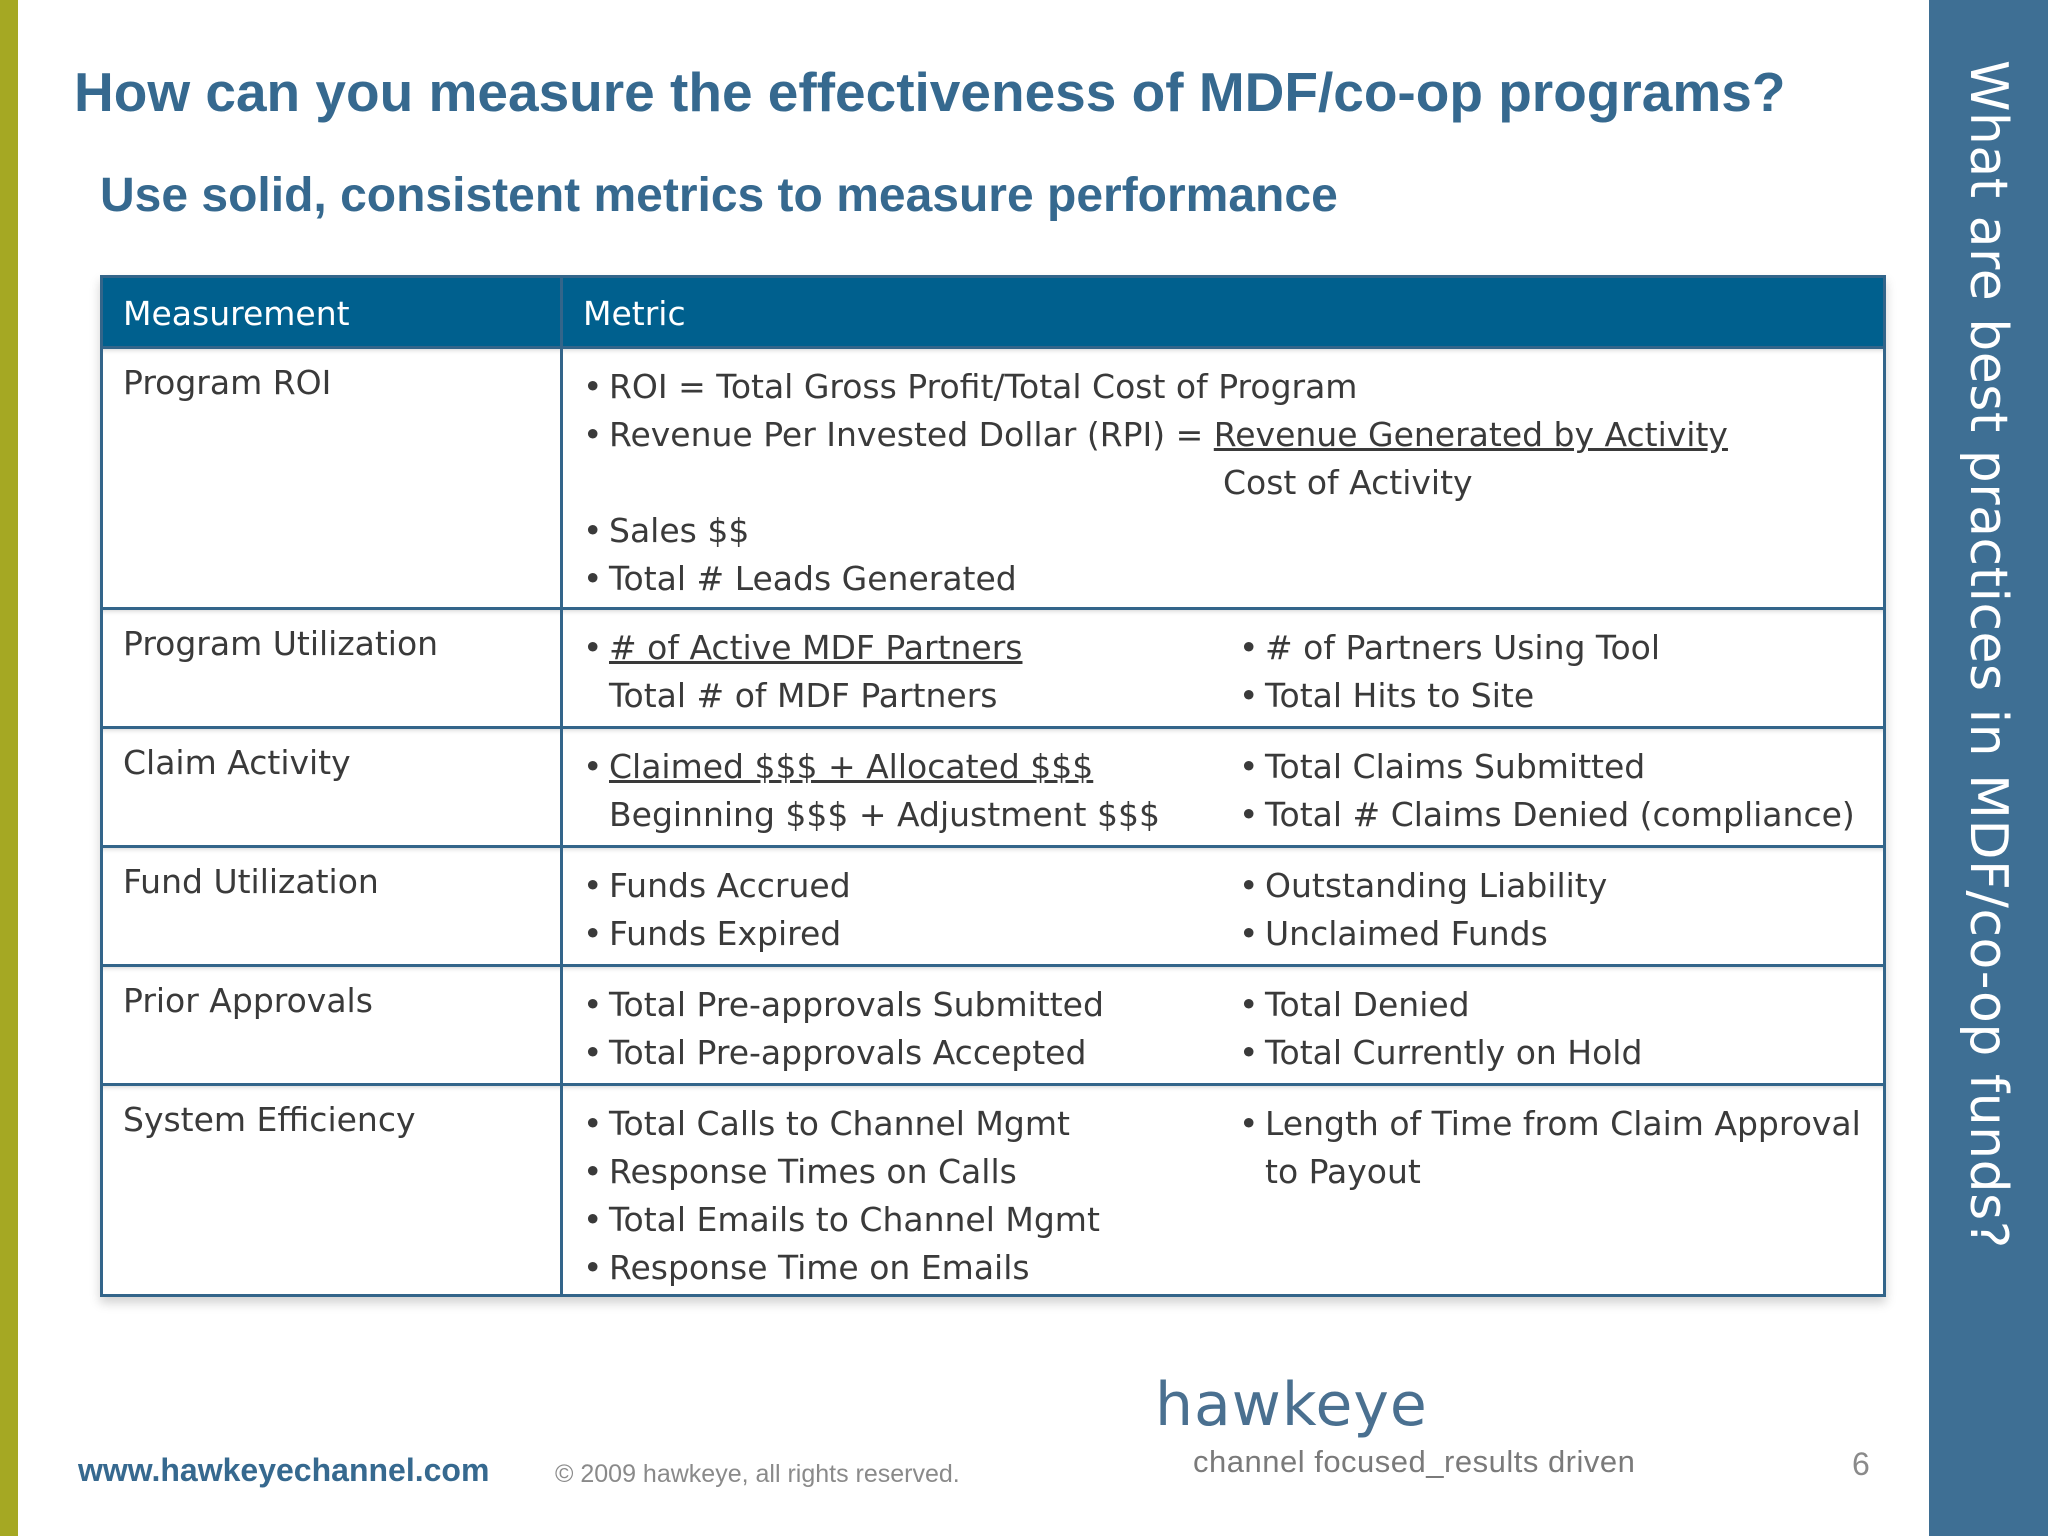 The height and width of the screenshot is (1536, 2048). I want to click on metric-item: Total Emails to Channel Mgmt, so click(911, 1220).